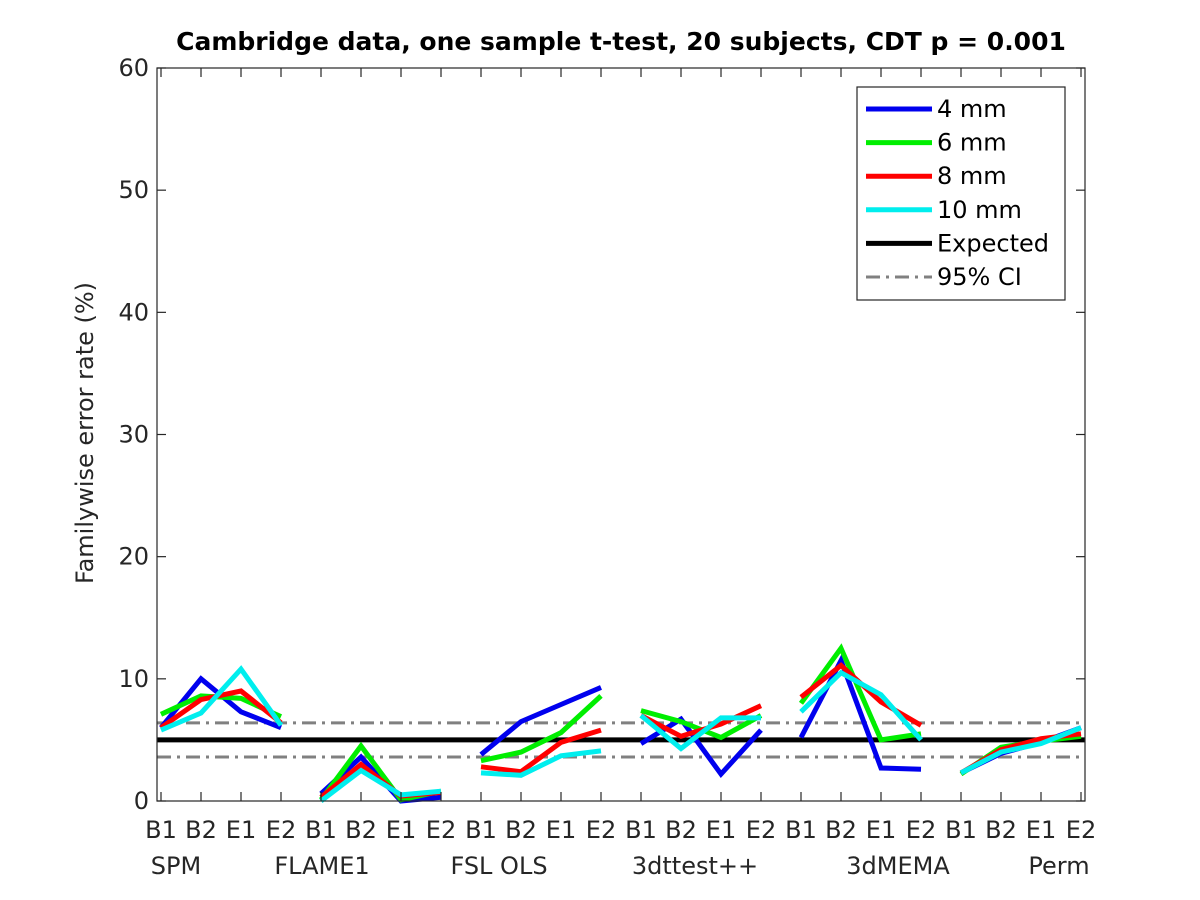  I want to click on legend-entry: 10 mm, so click(979, 210).